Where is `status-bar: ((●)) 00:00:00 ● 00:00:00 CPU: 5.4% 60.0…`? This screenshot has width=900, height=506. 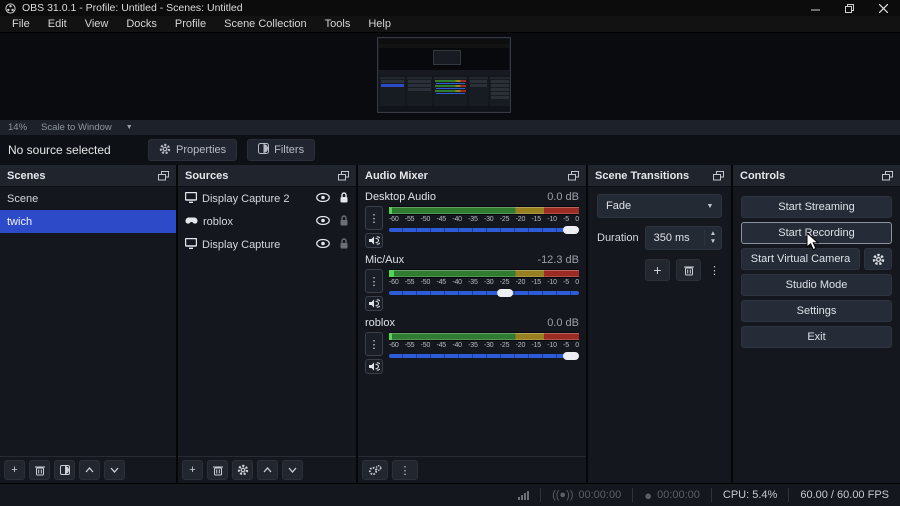 status-bar: ((●)) 00:00:00 ● 00:00:00 CPU: 5.4% 60.0… is located at coordinates (450, 494).